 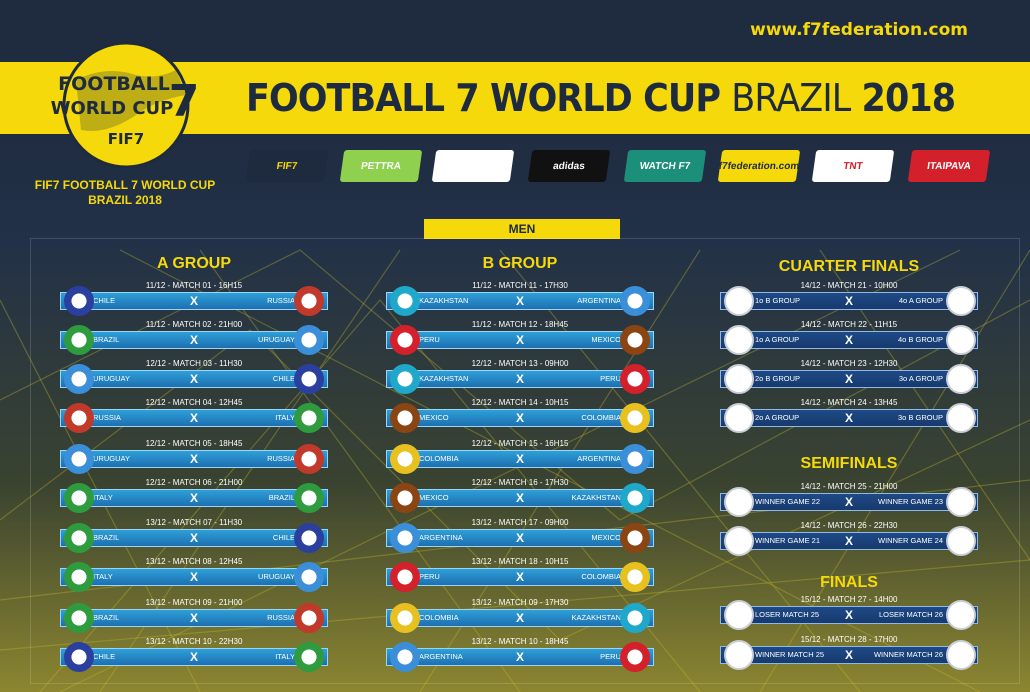 I want to click on stage-title: FINALS, so click(x=849, y=582).